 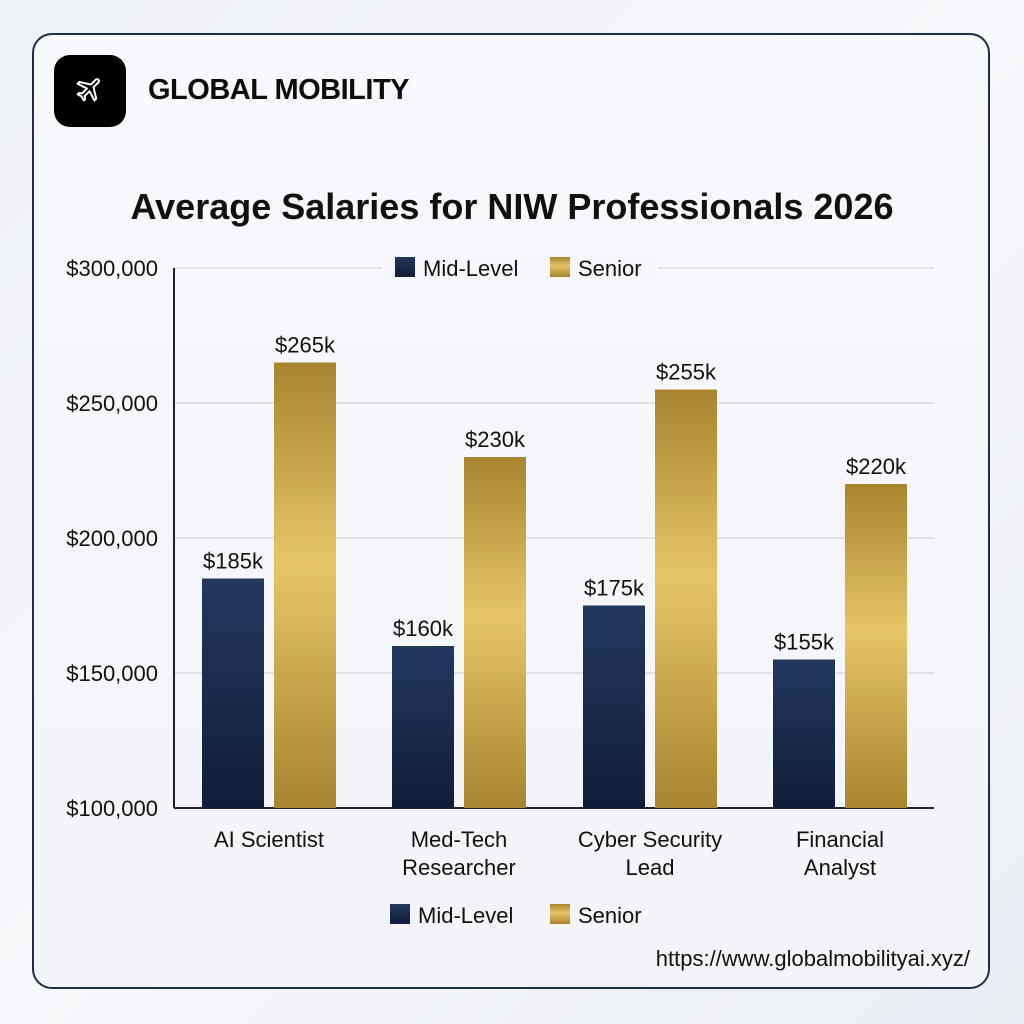 I want to click on brand-logo, so click(x=90, y=91).